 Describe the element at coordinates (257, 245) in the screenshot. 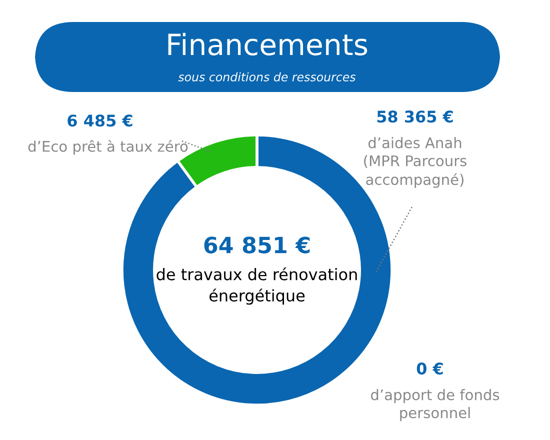

I see `text: 64 851 €` at that location.